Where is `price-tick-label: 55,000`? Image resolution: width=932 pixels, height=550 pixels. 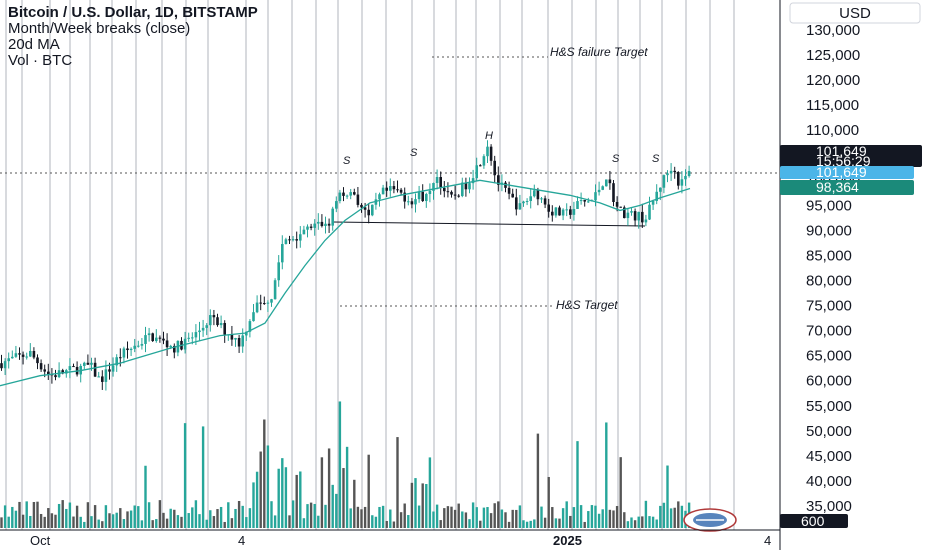 price-tick-label: 55,000 is located at coordinates (829, 406).